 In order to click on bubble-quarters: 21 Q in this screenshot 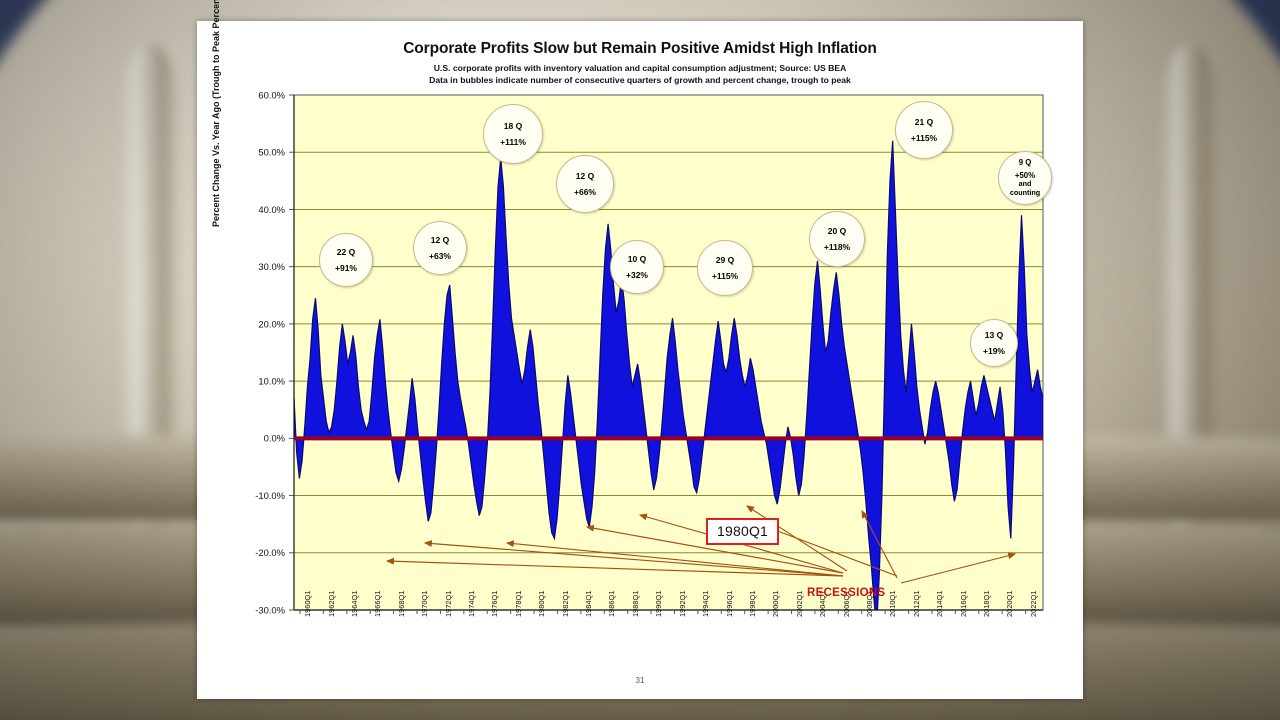, I will do `click(924, 121)`.